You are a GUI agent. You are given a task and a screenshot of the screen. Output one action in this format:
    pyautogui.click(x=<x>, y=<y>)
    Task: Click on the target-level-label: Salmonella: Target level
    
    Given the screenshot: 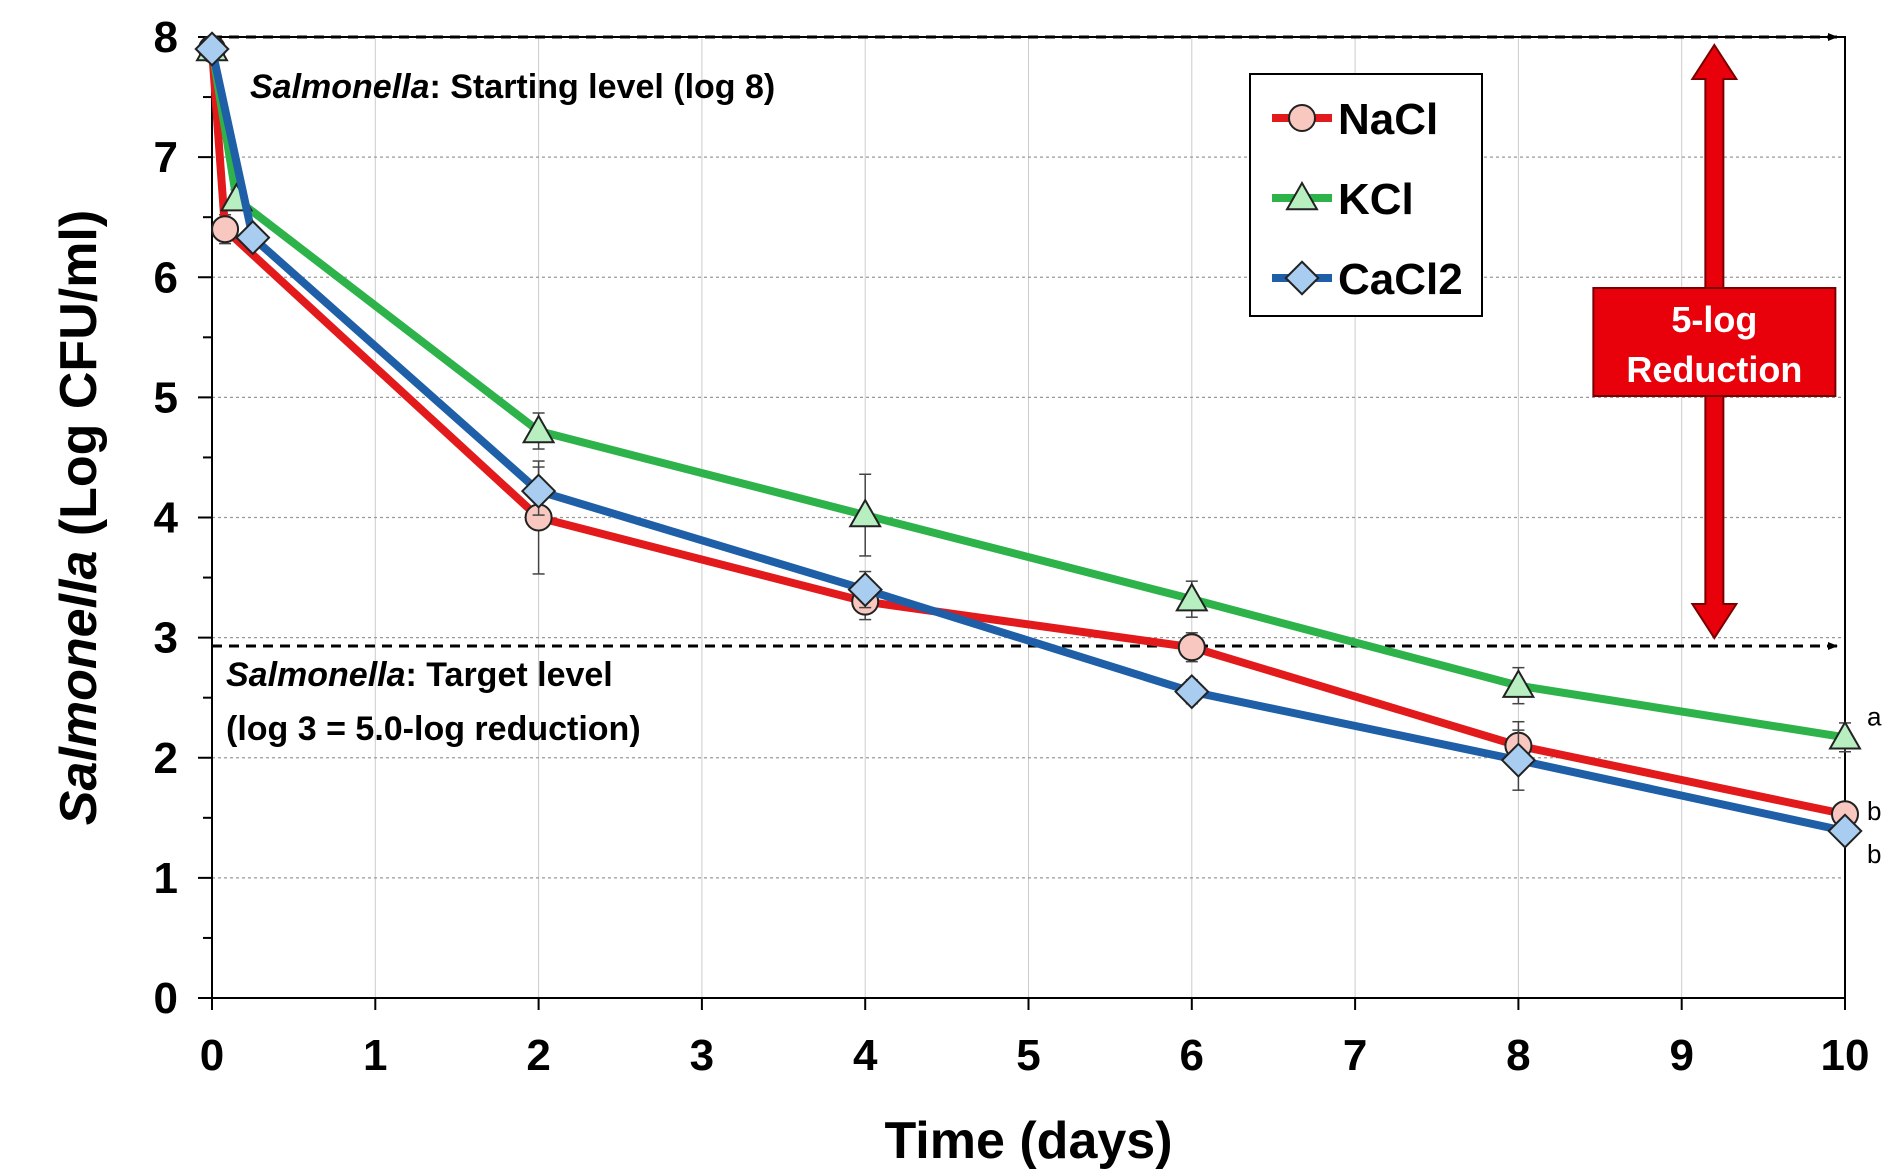 What is the action you would take?
    pyautogui.click(x=419, y=675)
    